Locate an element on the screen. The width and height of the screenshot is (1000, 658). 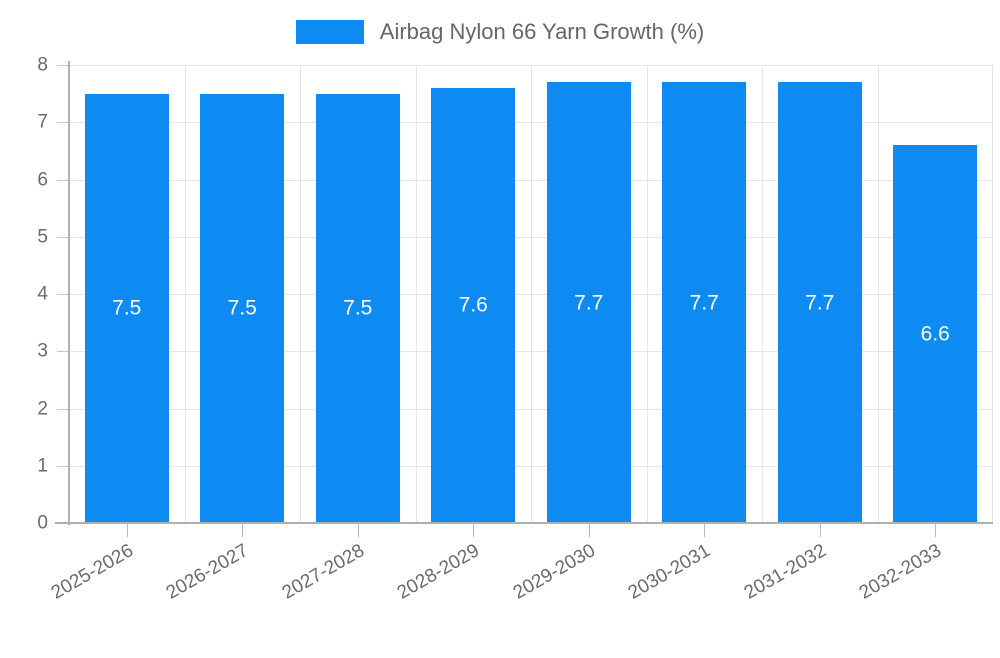
chart-legend: Airbag Nylon 66 Yarn Growth (%) is located at coordinates (500, 32).